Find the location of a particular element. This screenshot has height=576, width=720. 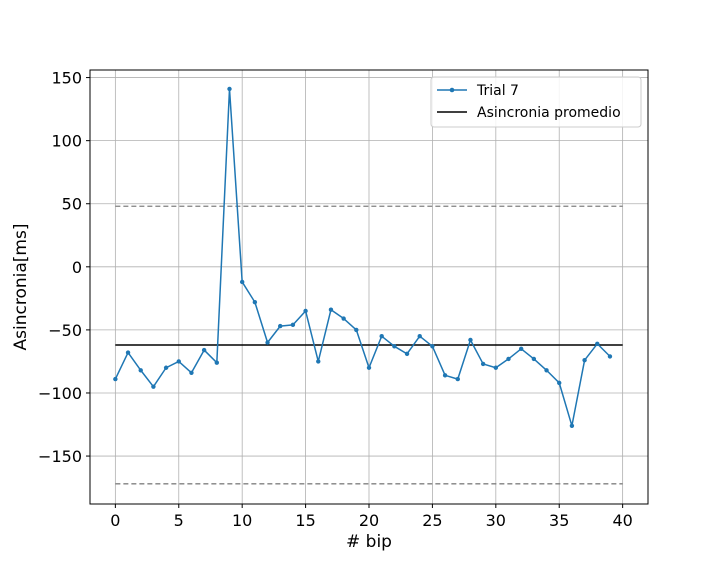

y-tick-label: 150 is located at coordinates (66, 78).